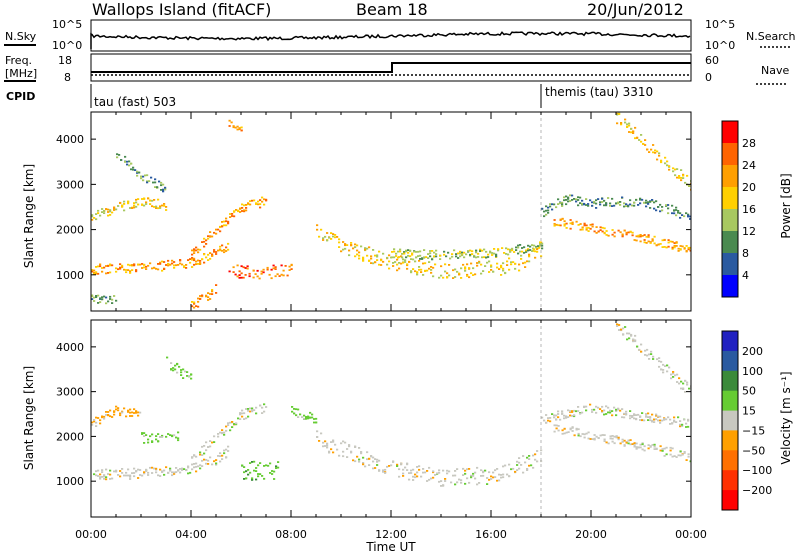  Describe the element at coordinates (749, 391) in the screenshot. I see `colorbar-tick-label: 50` at that location.